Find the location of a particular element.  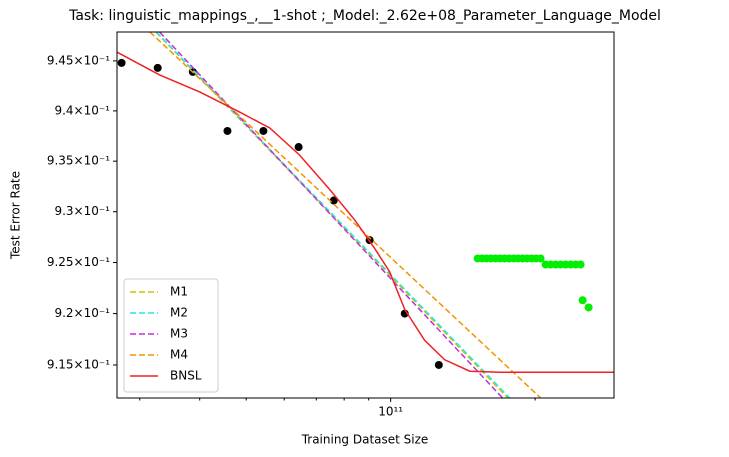

legend-label: M4 is located at coordinates (179, 355).